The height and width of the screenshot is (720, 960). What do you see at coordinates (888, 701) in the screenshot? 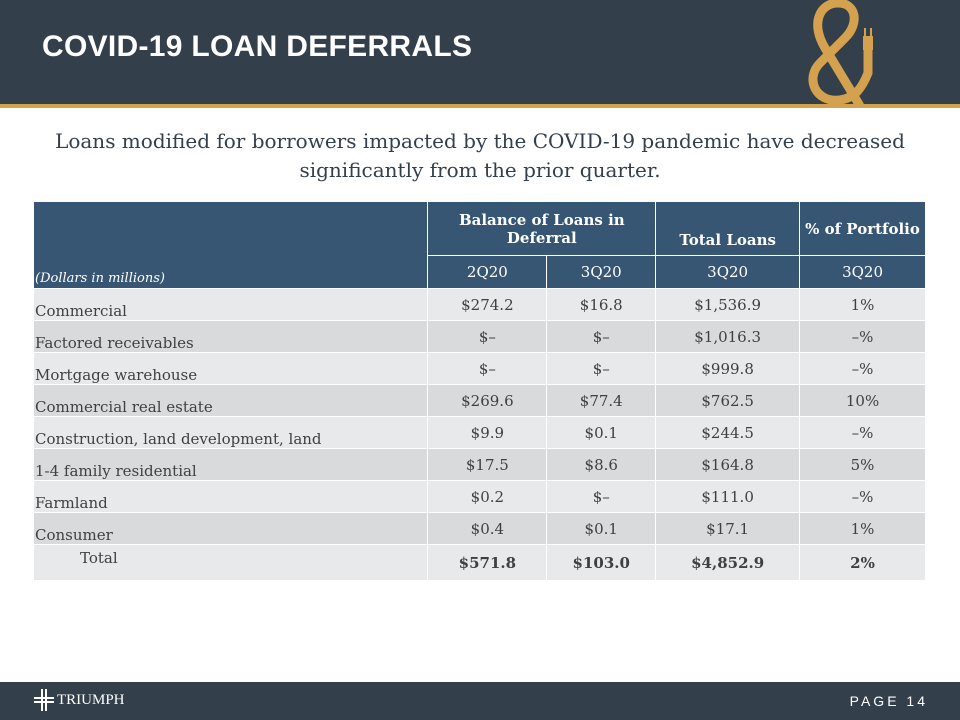
I see `page-number: PAGE 14` at bounding box center [888, 701].